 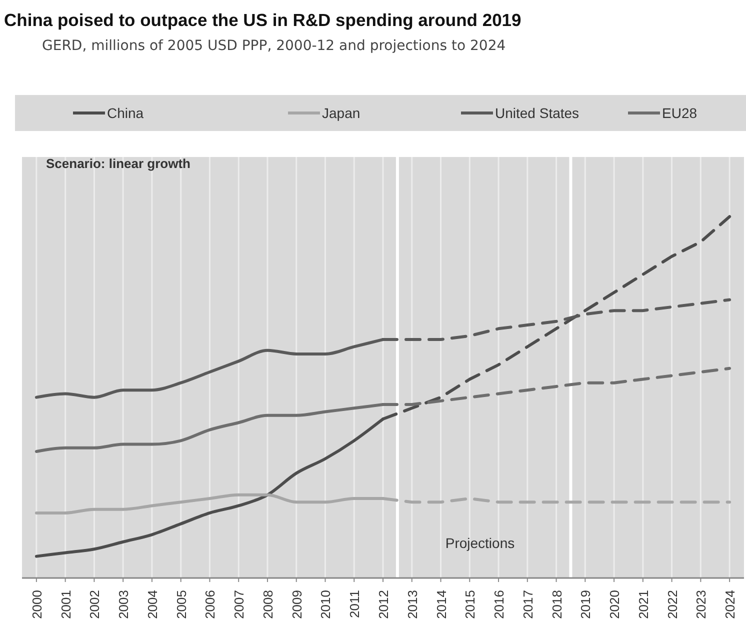 I want to click on x-tick-label: 2011, so click(x=354, y=604).